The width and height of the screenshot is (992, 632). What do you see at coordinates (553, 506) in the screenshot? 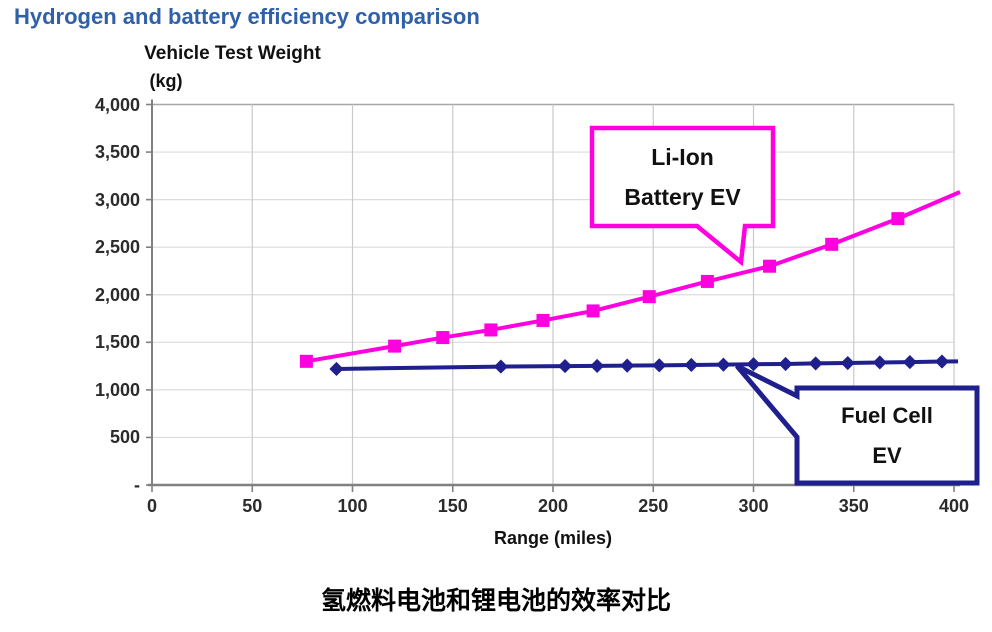
I see `x-tick-label: 200` at bounding box center [553, 506].